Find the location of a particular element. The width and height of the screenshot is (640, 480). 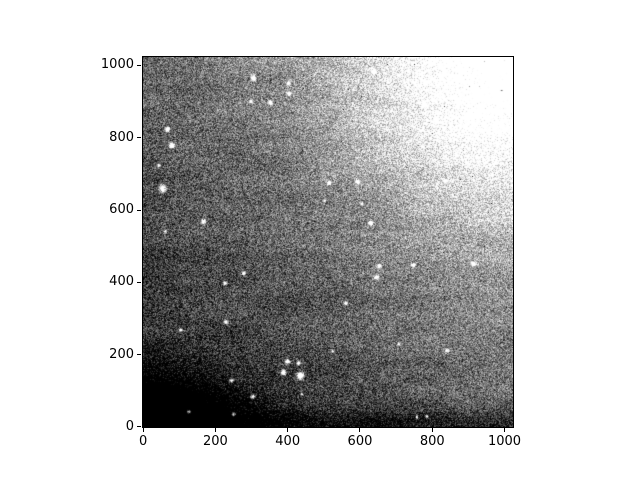

x-tick-label: 800 is located at coordinates (432, 441).